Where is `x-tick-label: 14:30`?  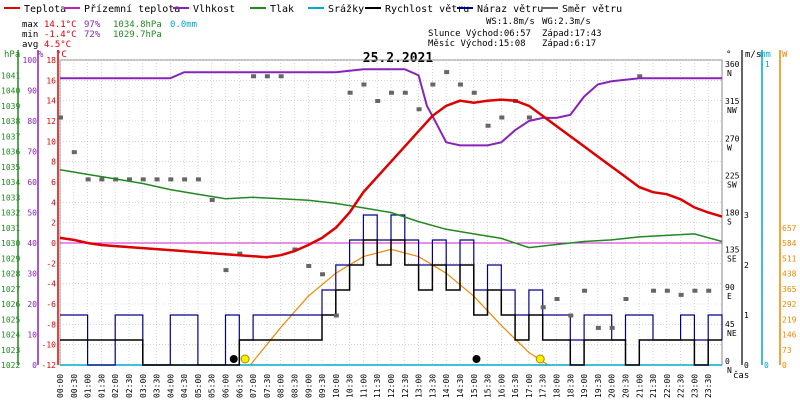 x-tick-label: 14:30 is located at coordinates (460, 386).